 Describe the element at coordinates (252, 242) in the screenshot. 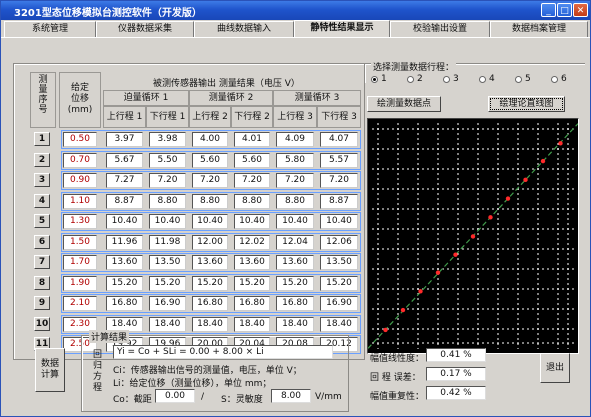

I see `measurement-cell: 12.02` at that location.